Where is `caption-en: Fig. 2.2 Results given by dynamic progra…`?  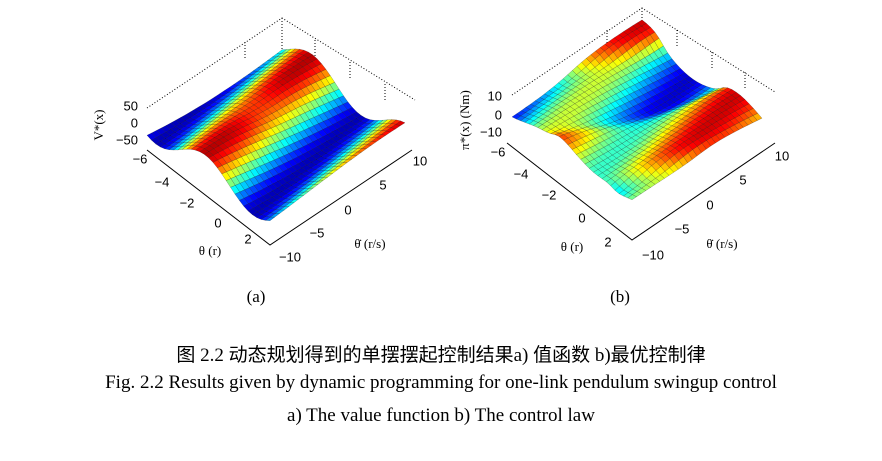
caption-en: Fig. 2.2 Results given by dynamic progra… is located at coordinates (441, 382).